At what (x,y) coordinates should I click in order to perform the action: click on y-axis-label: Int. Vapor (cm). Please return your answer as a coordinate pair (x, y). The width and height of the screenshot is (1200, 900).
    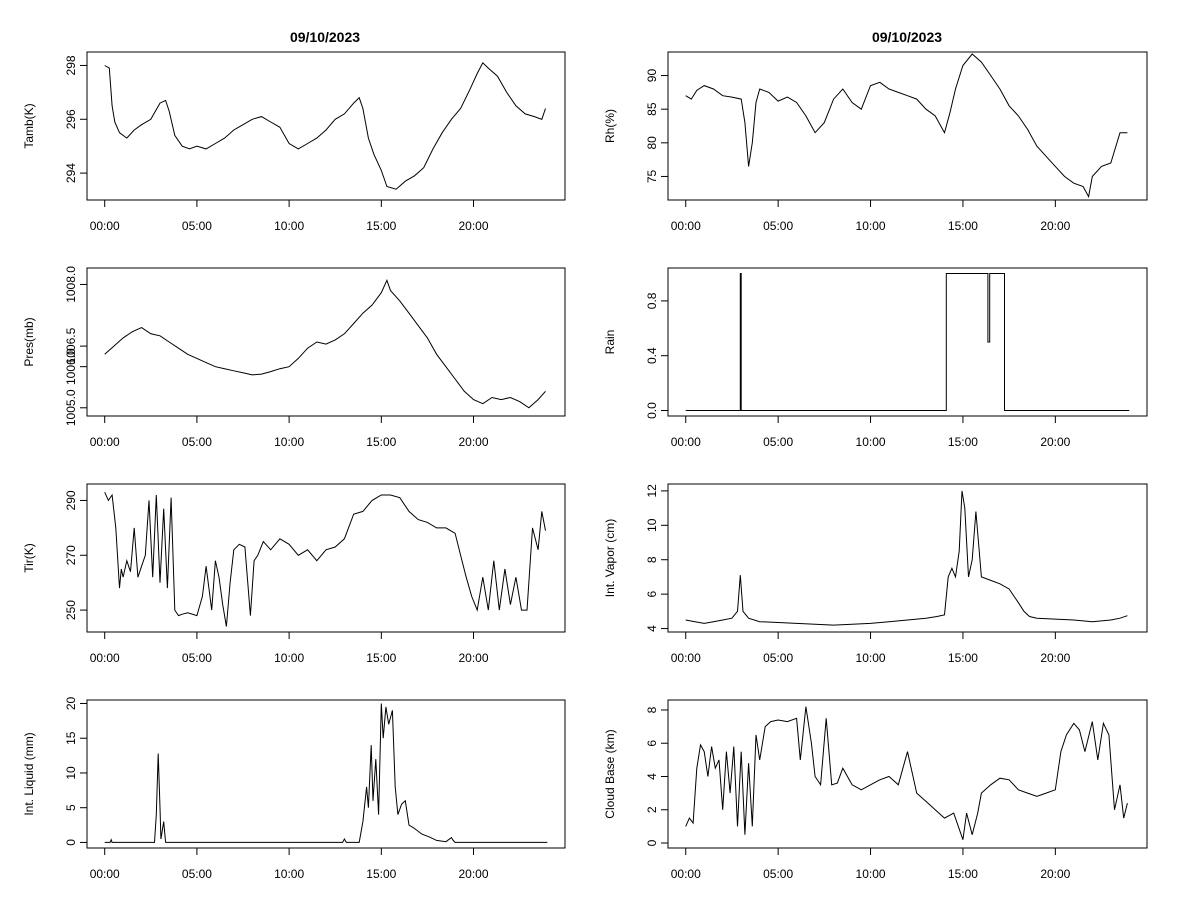
    Looking at the image, I should click on (610, 558).